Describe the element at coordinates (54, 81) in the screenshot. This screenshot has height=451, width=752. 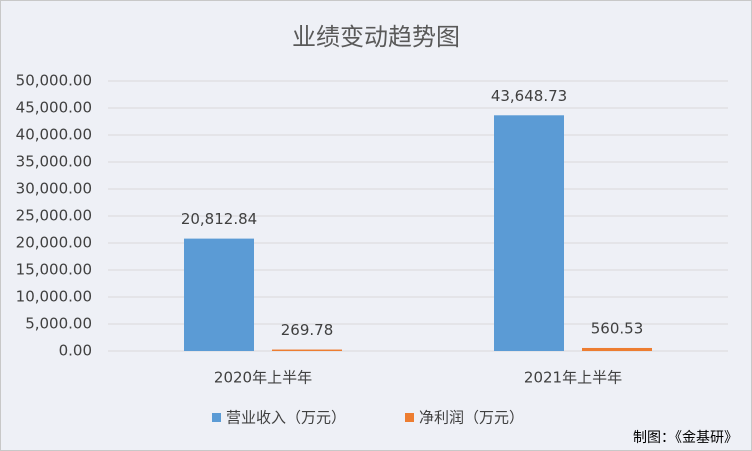
I see `y-tick-label: 50,000.00` at that location.